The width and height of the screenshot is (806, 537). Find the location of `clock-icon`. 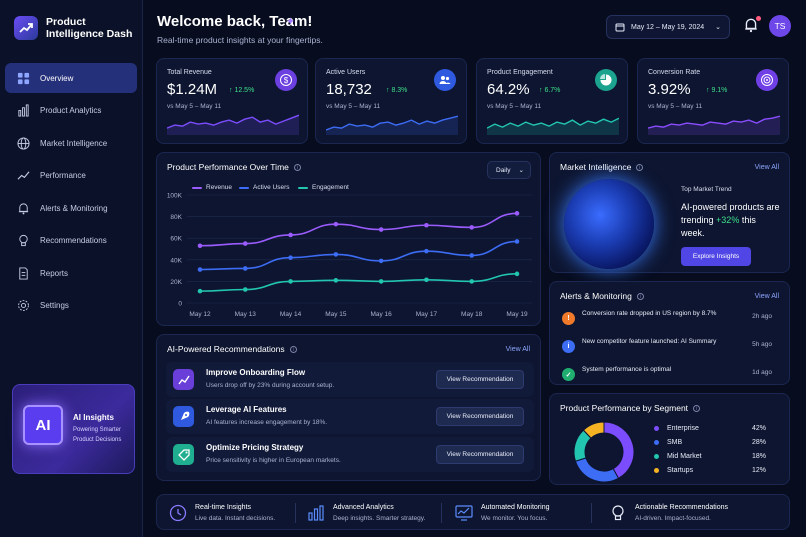

clock-icon is located at coordinates (178, 513).